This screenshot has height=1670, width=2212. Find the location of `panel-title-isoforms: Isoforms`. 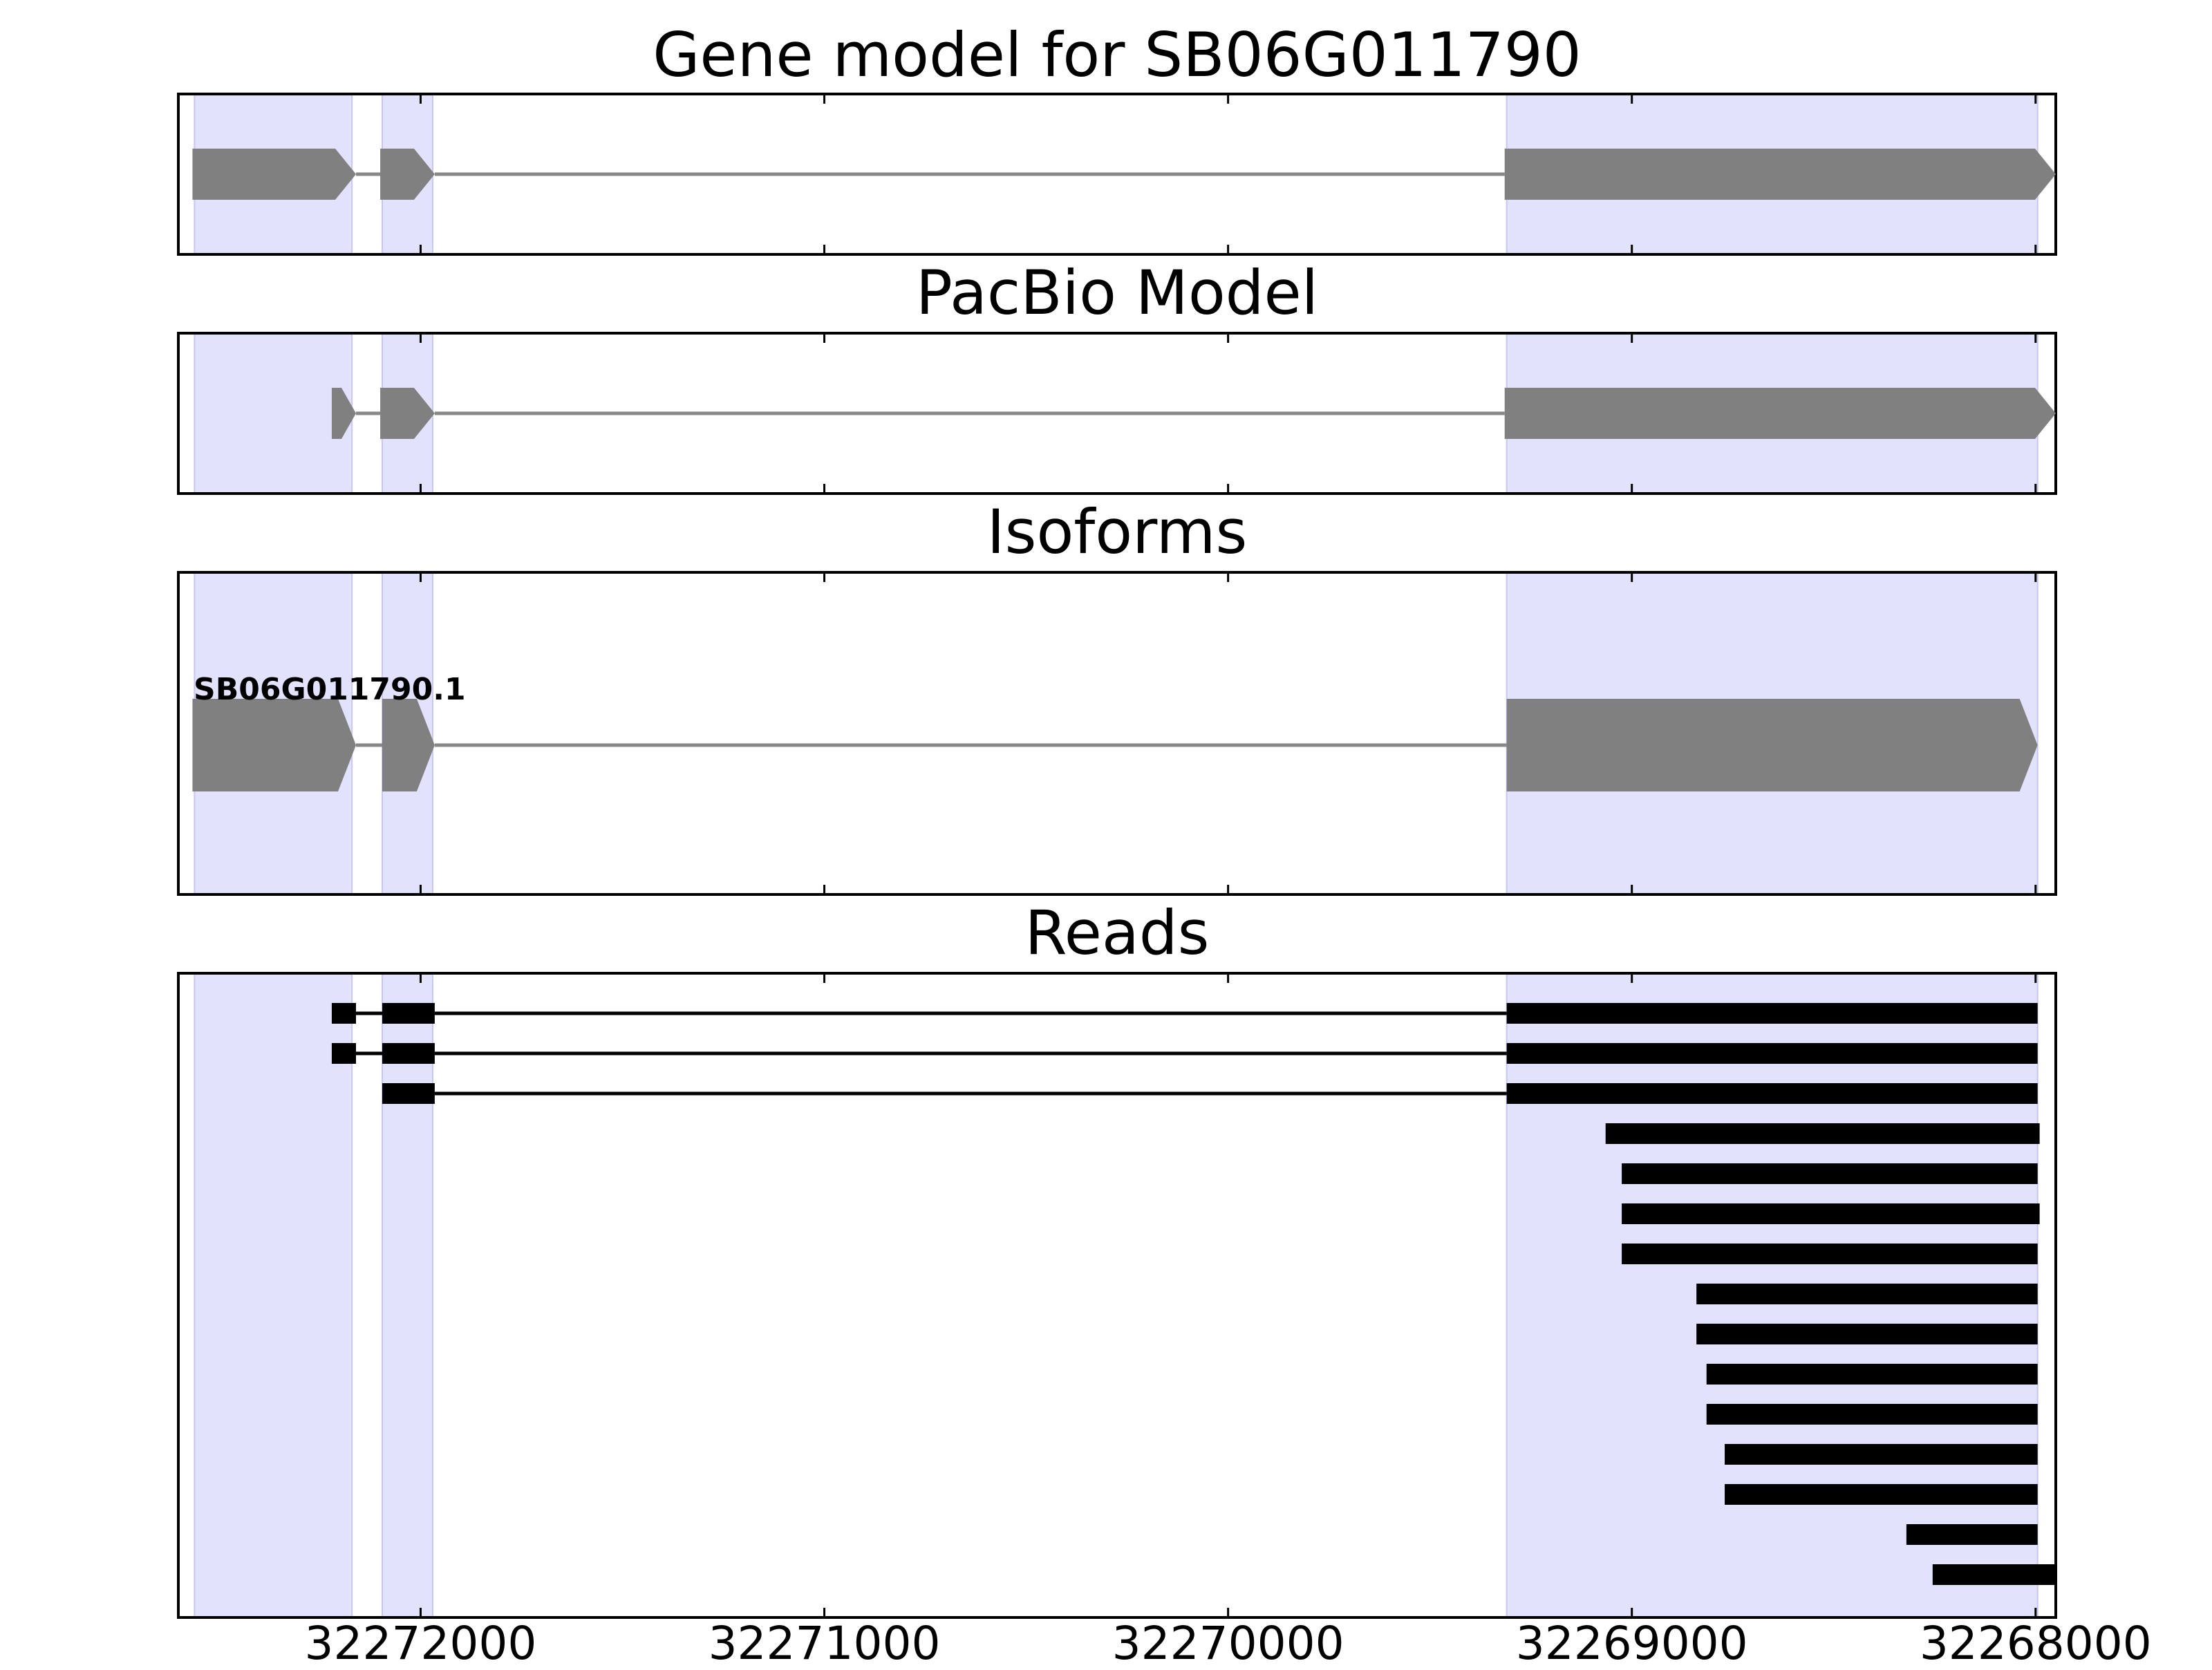

panel-title-isoforms: Isoforms is located at coordinates (1117, 531).